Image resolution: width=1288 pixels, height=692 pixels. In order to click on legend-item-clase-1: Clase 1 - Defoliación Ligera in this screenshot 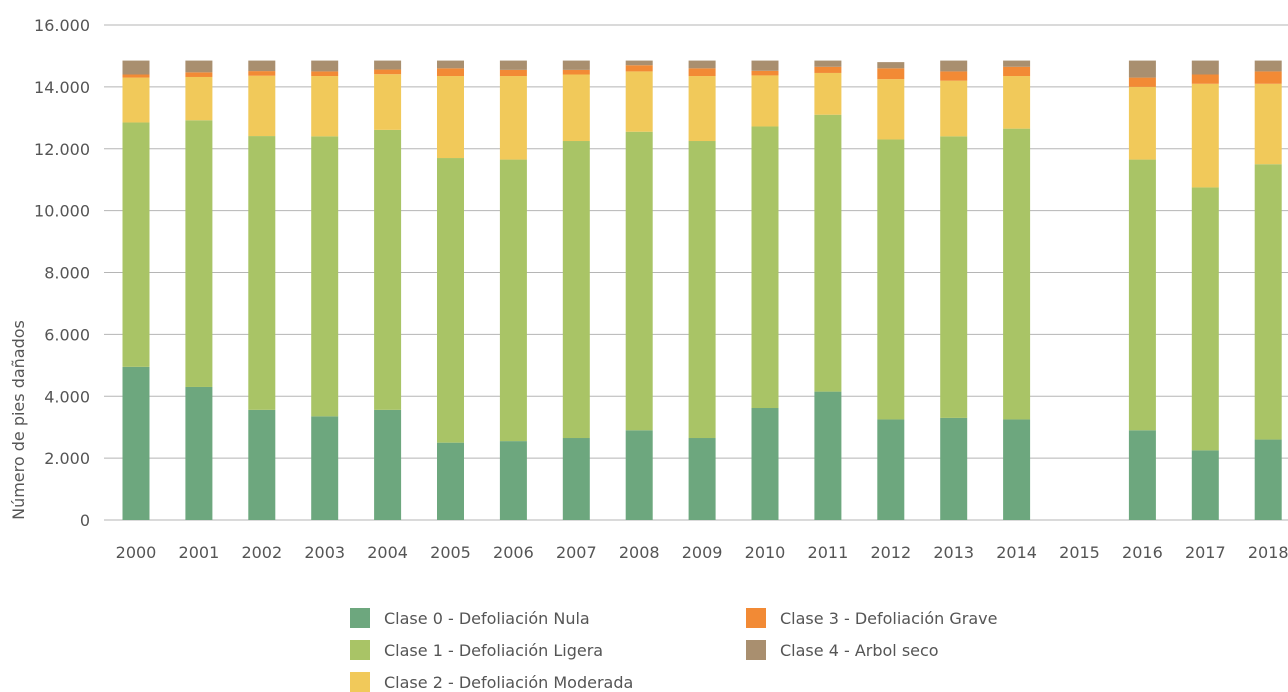, I will do `click(476, 650)`.